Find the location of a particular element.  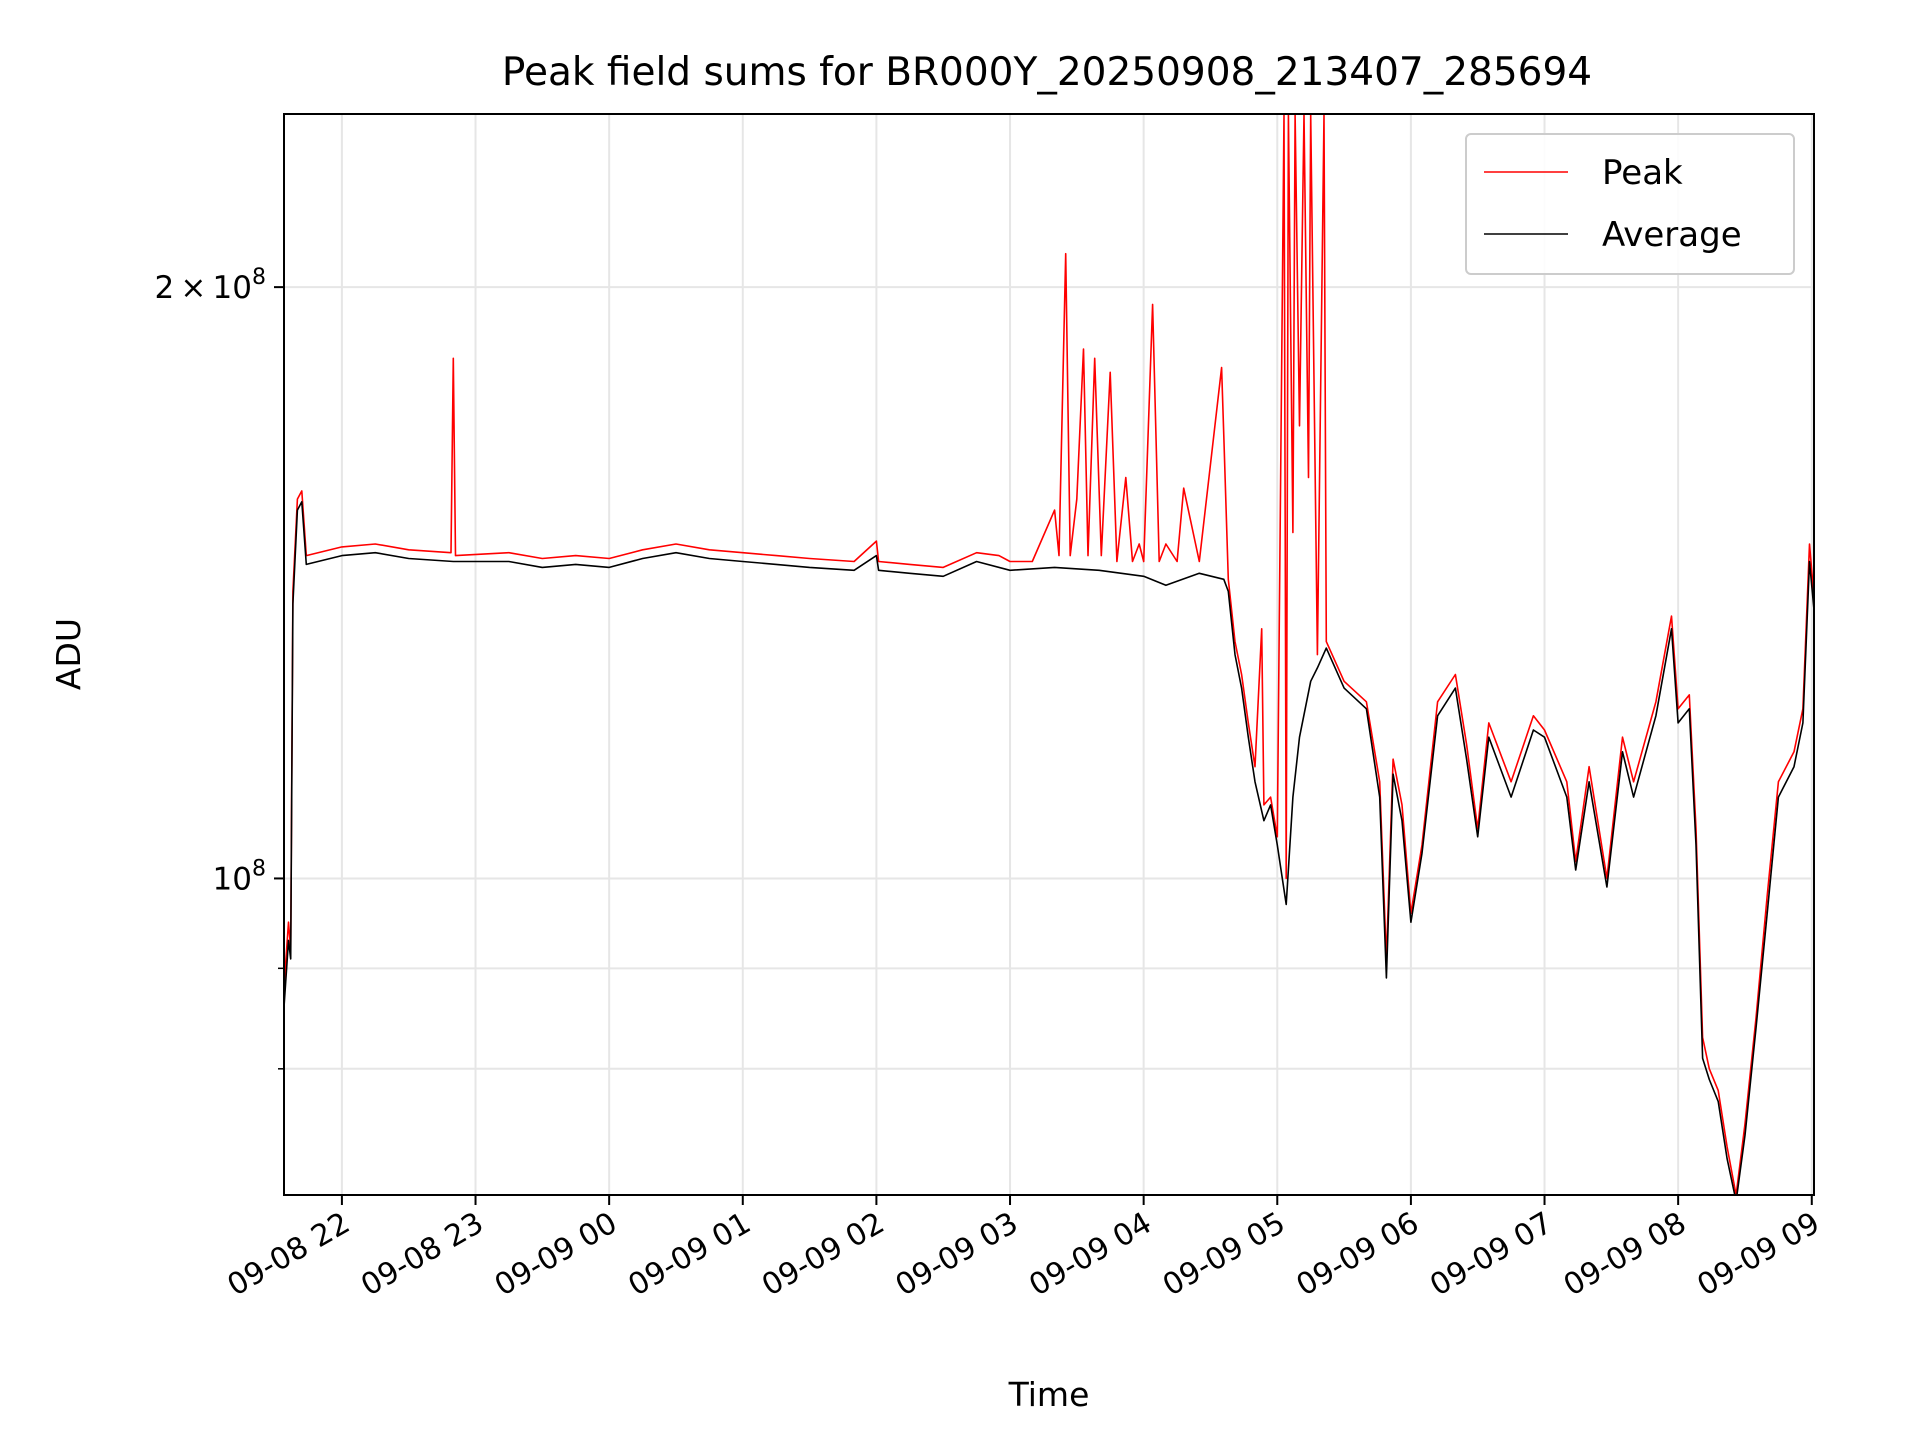

legend-peak-label: Peak is located at coordinates (1642, 173).